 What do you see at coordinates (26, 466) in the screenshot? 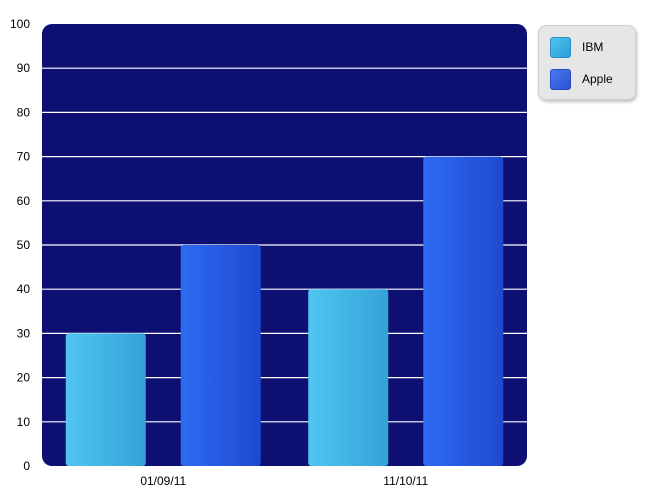
I see `y-tick-label: 0` at bounding box center [26, 466].